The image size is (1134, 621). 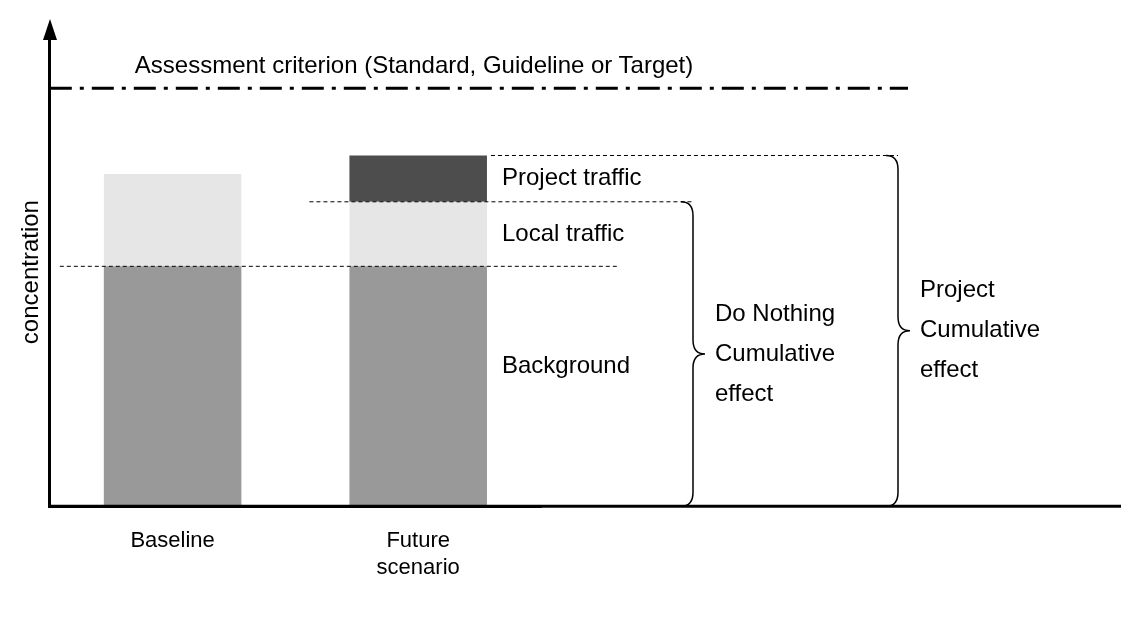 What do you see at coordinates (418, 553) in the screenshot?
I see `x-tick-label: Future scenario` at bounding box center [418, 553].